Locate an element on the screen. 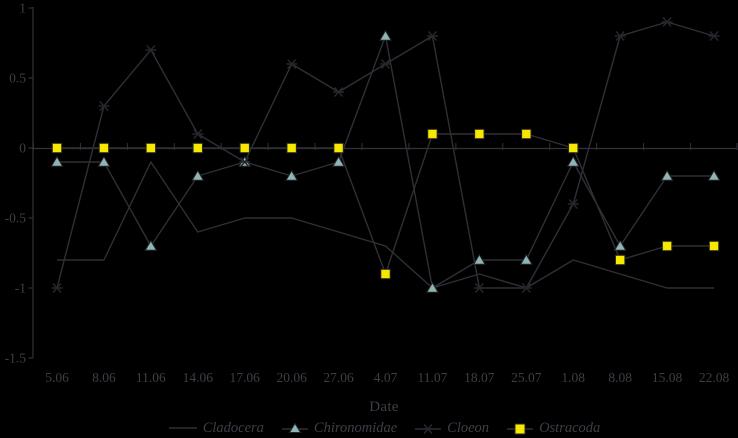 The image size is (738, 438). x-tick-label: 5.06 is located at coordinates (57, 377).